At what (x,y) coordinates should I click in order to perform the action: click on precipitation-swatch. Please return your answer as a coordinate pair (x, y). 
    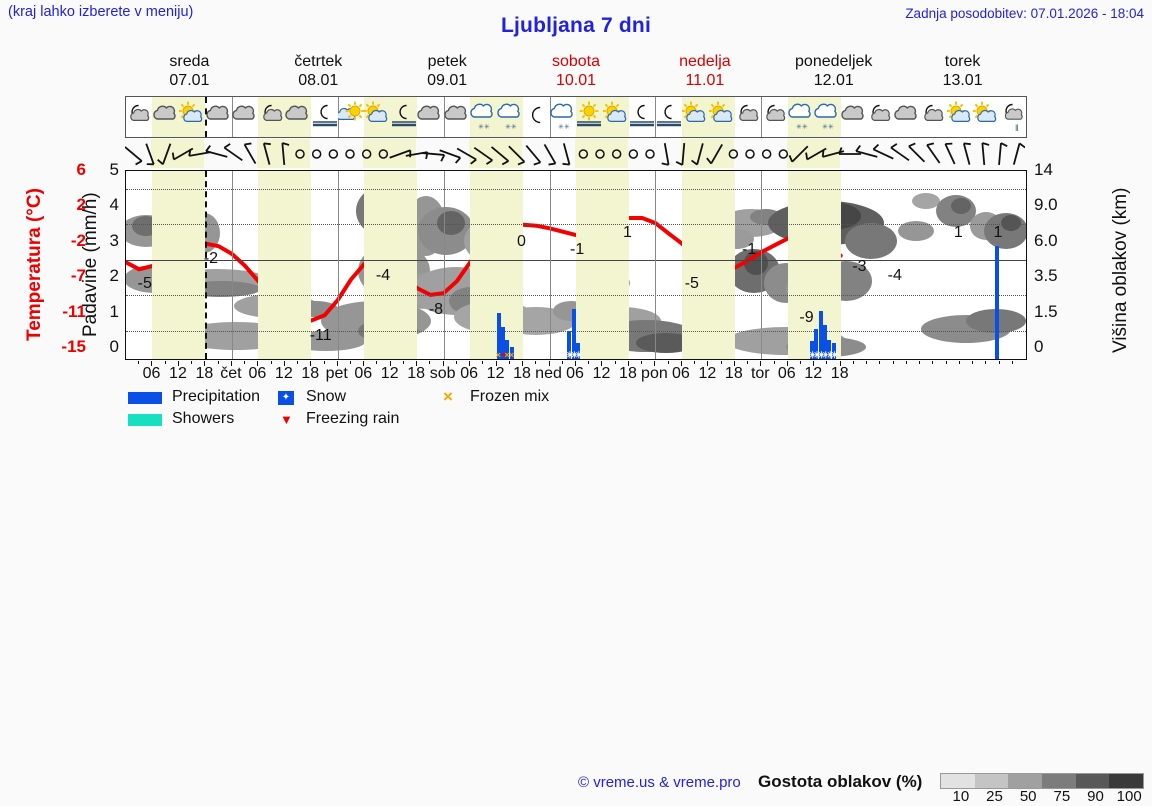
    Looking at the image, I should click on (145, 398).